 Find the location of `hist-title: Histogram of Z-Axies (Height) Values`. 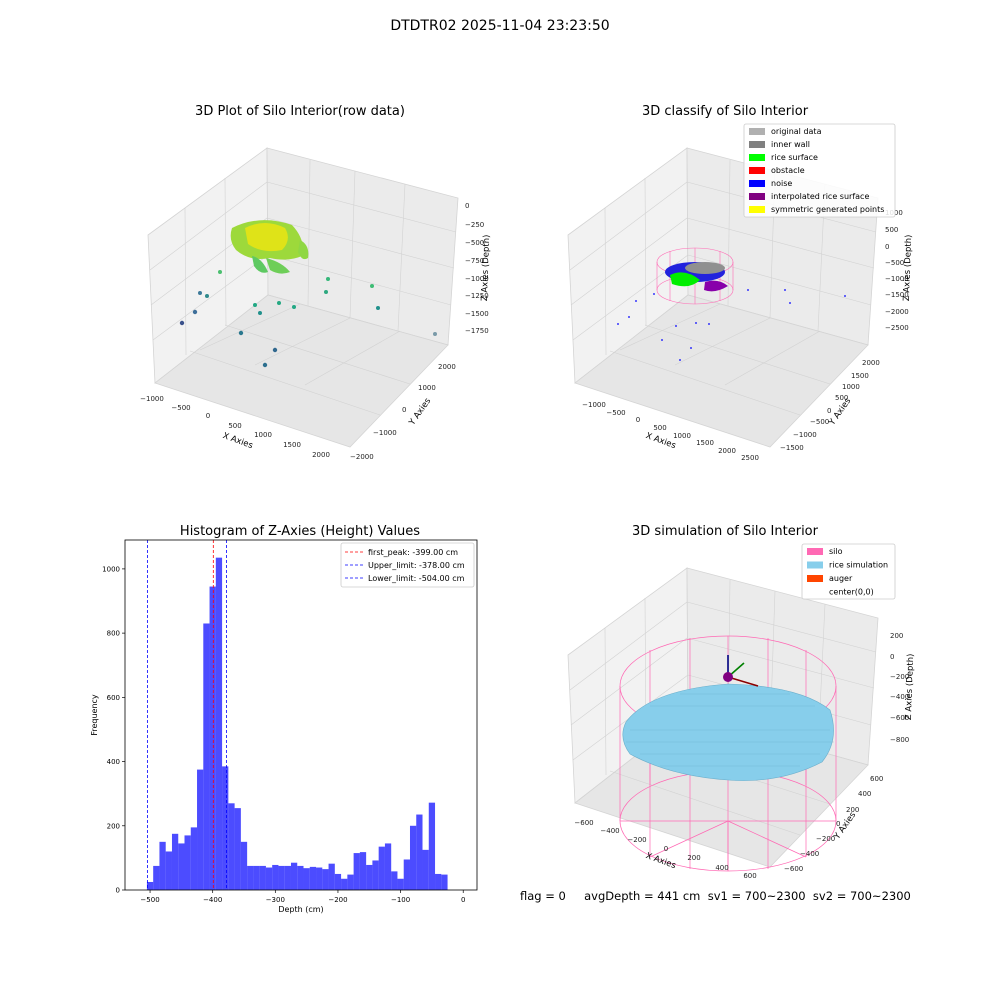

hist-title: Histogram of Z-Axies (Height) Values is located at coordinates (300, 531).